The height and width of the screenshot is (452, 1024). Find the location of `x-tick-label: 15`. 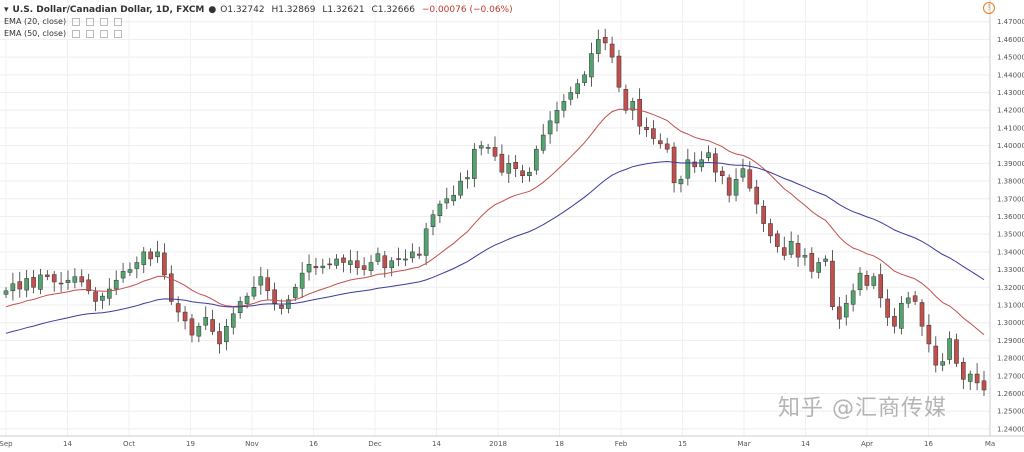

x-tick-label: 15 is located at coordinates (682, 444).